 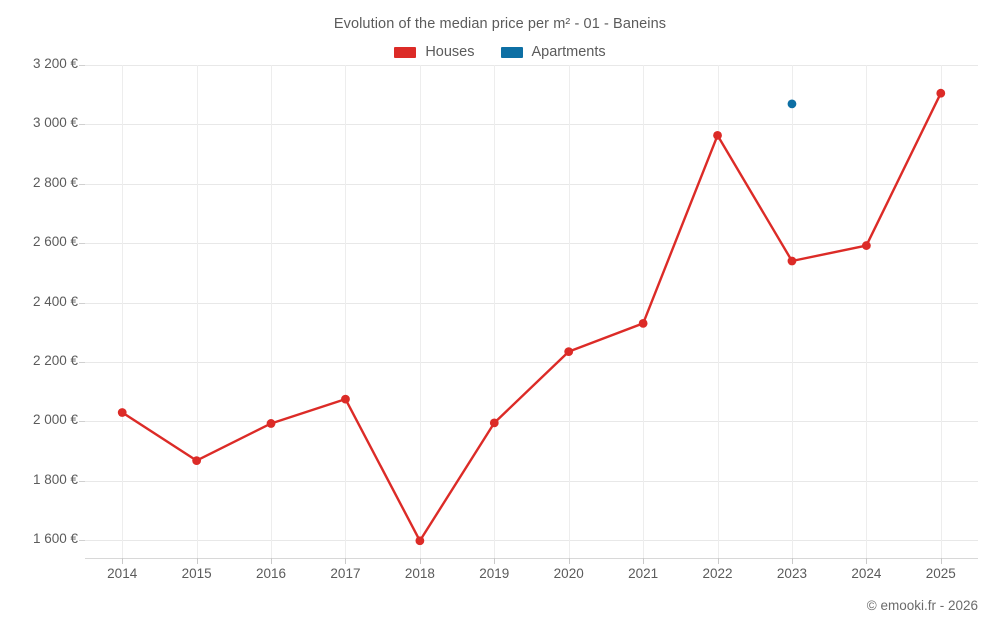 I want to click on legend-label-houses: Houses, so click(x=450, y=52).